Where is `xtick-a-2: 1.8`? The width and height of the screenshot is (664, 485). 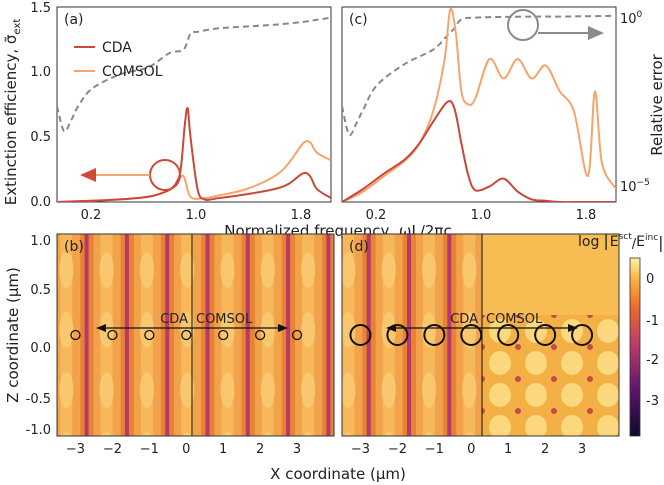
xtick-a-2: 1.8 is located at coordinates (301, 215).